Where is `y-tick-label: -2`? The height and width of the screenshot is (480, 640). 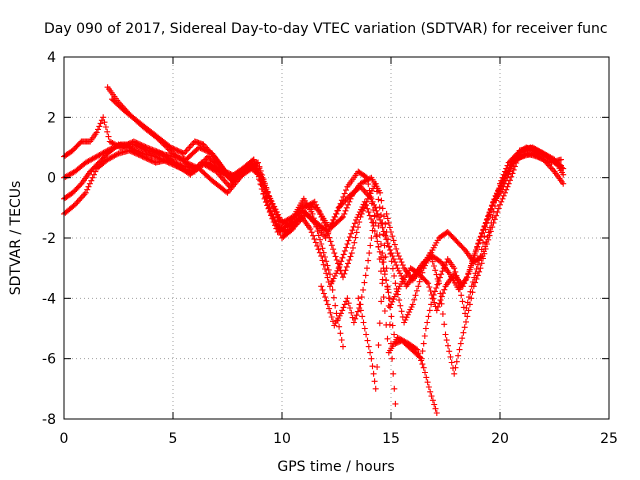 y-tick-label: -2 is located at coordinates (49, 239).